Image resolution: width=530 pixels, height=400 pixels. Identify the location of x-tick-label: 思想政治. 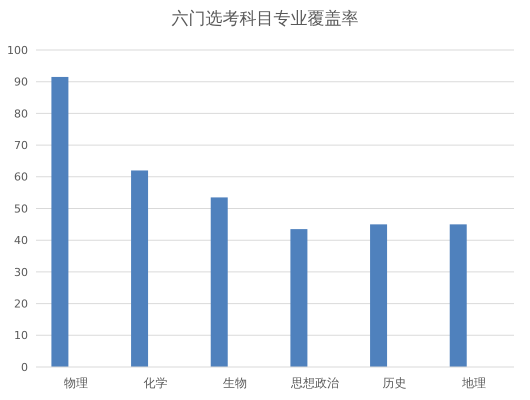
(314, 383).